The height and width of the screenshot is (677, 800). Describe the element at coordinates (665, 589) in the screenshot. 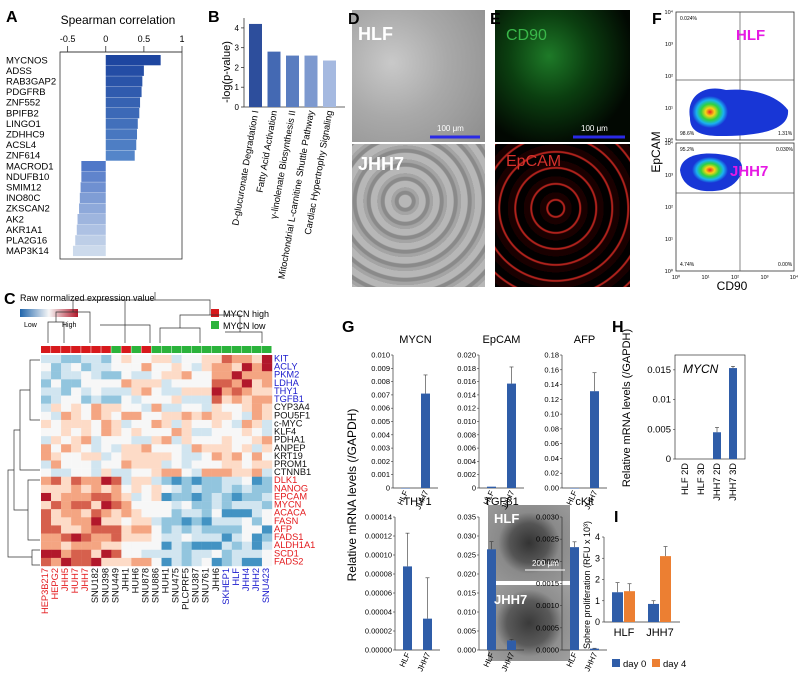

I see `sphere-proliferation-bar` at that location.